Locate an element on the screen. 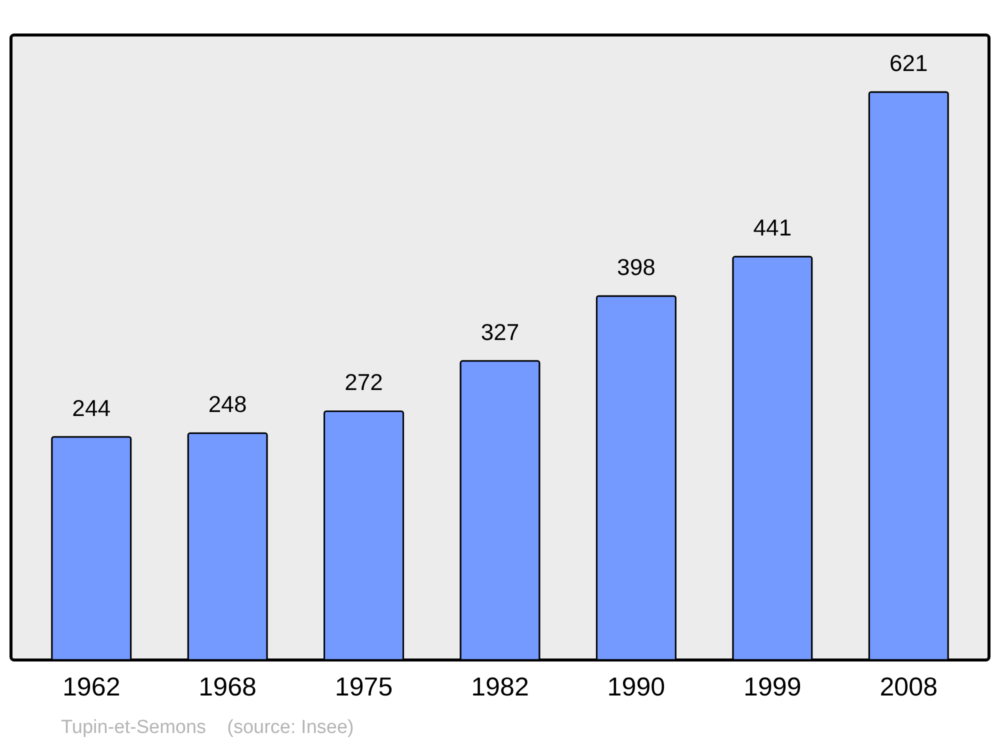 The image size is (1000, 747). data-label: 272 is located at coordinates (363, 382).